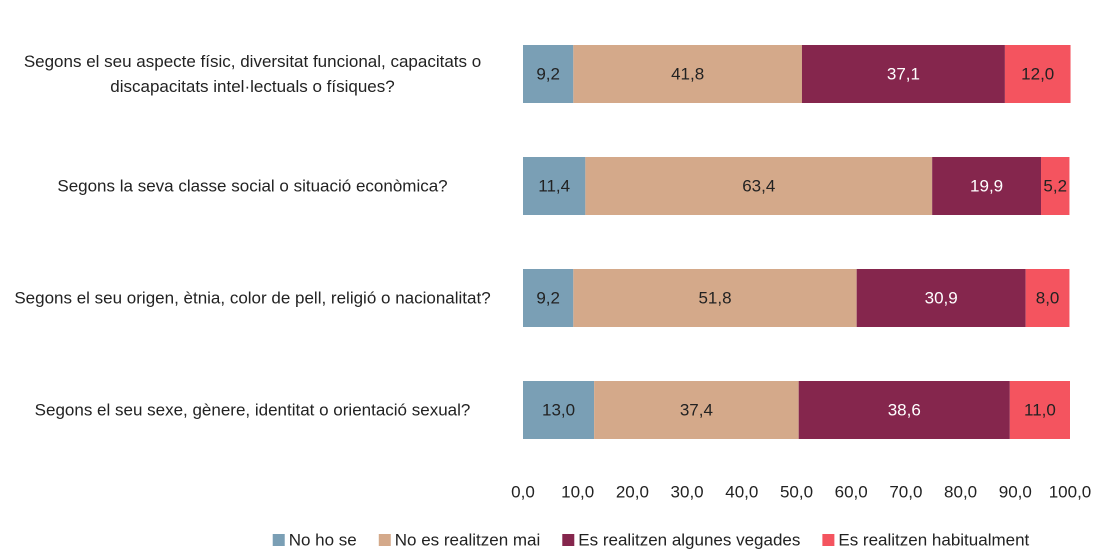 The width and height of the screenshot is (1102, 553). I want to click on data-label: 41,8, so click(687, 73).